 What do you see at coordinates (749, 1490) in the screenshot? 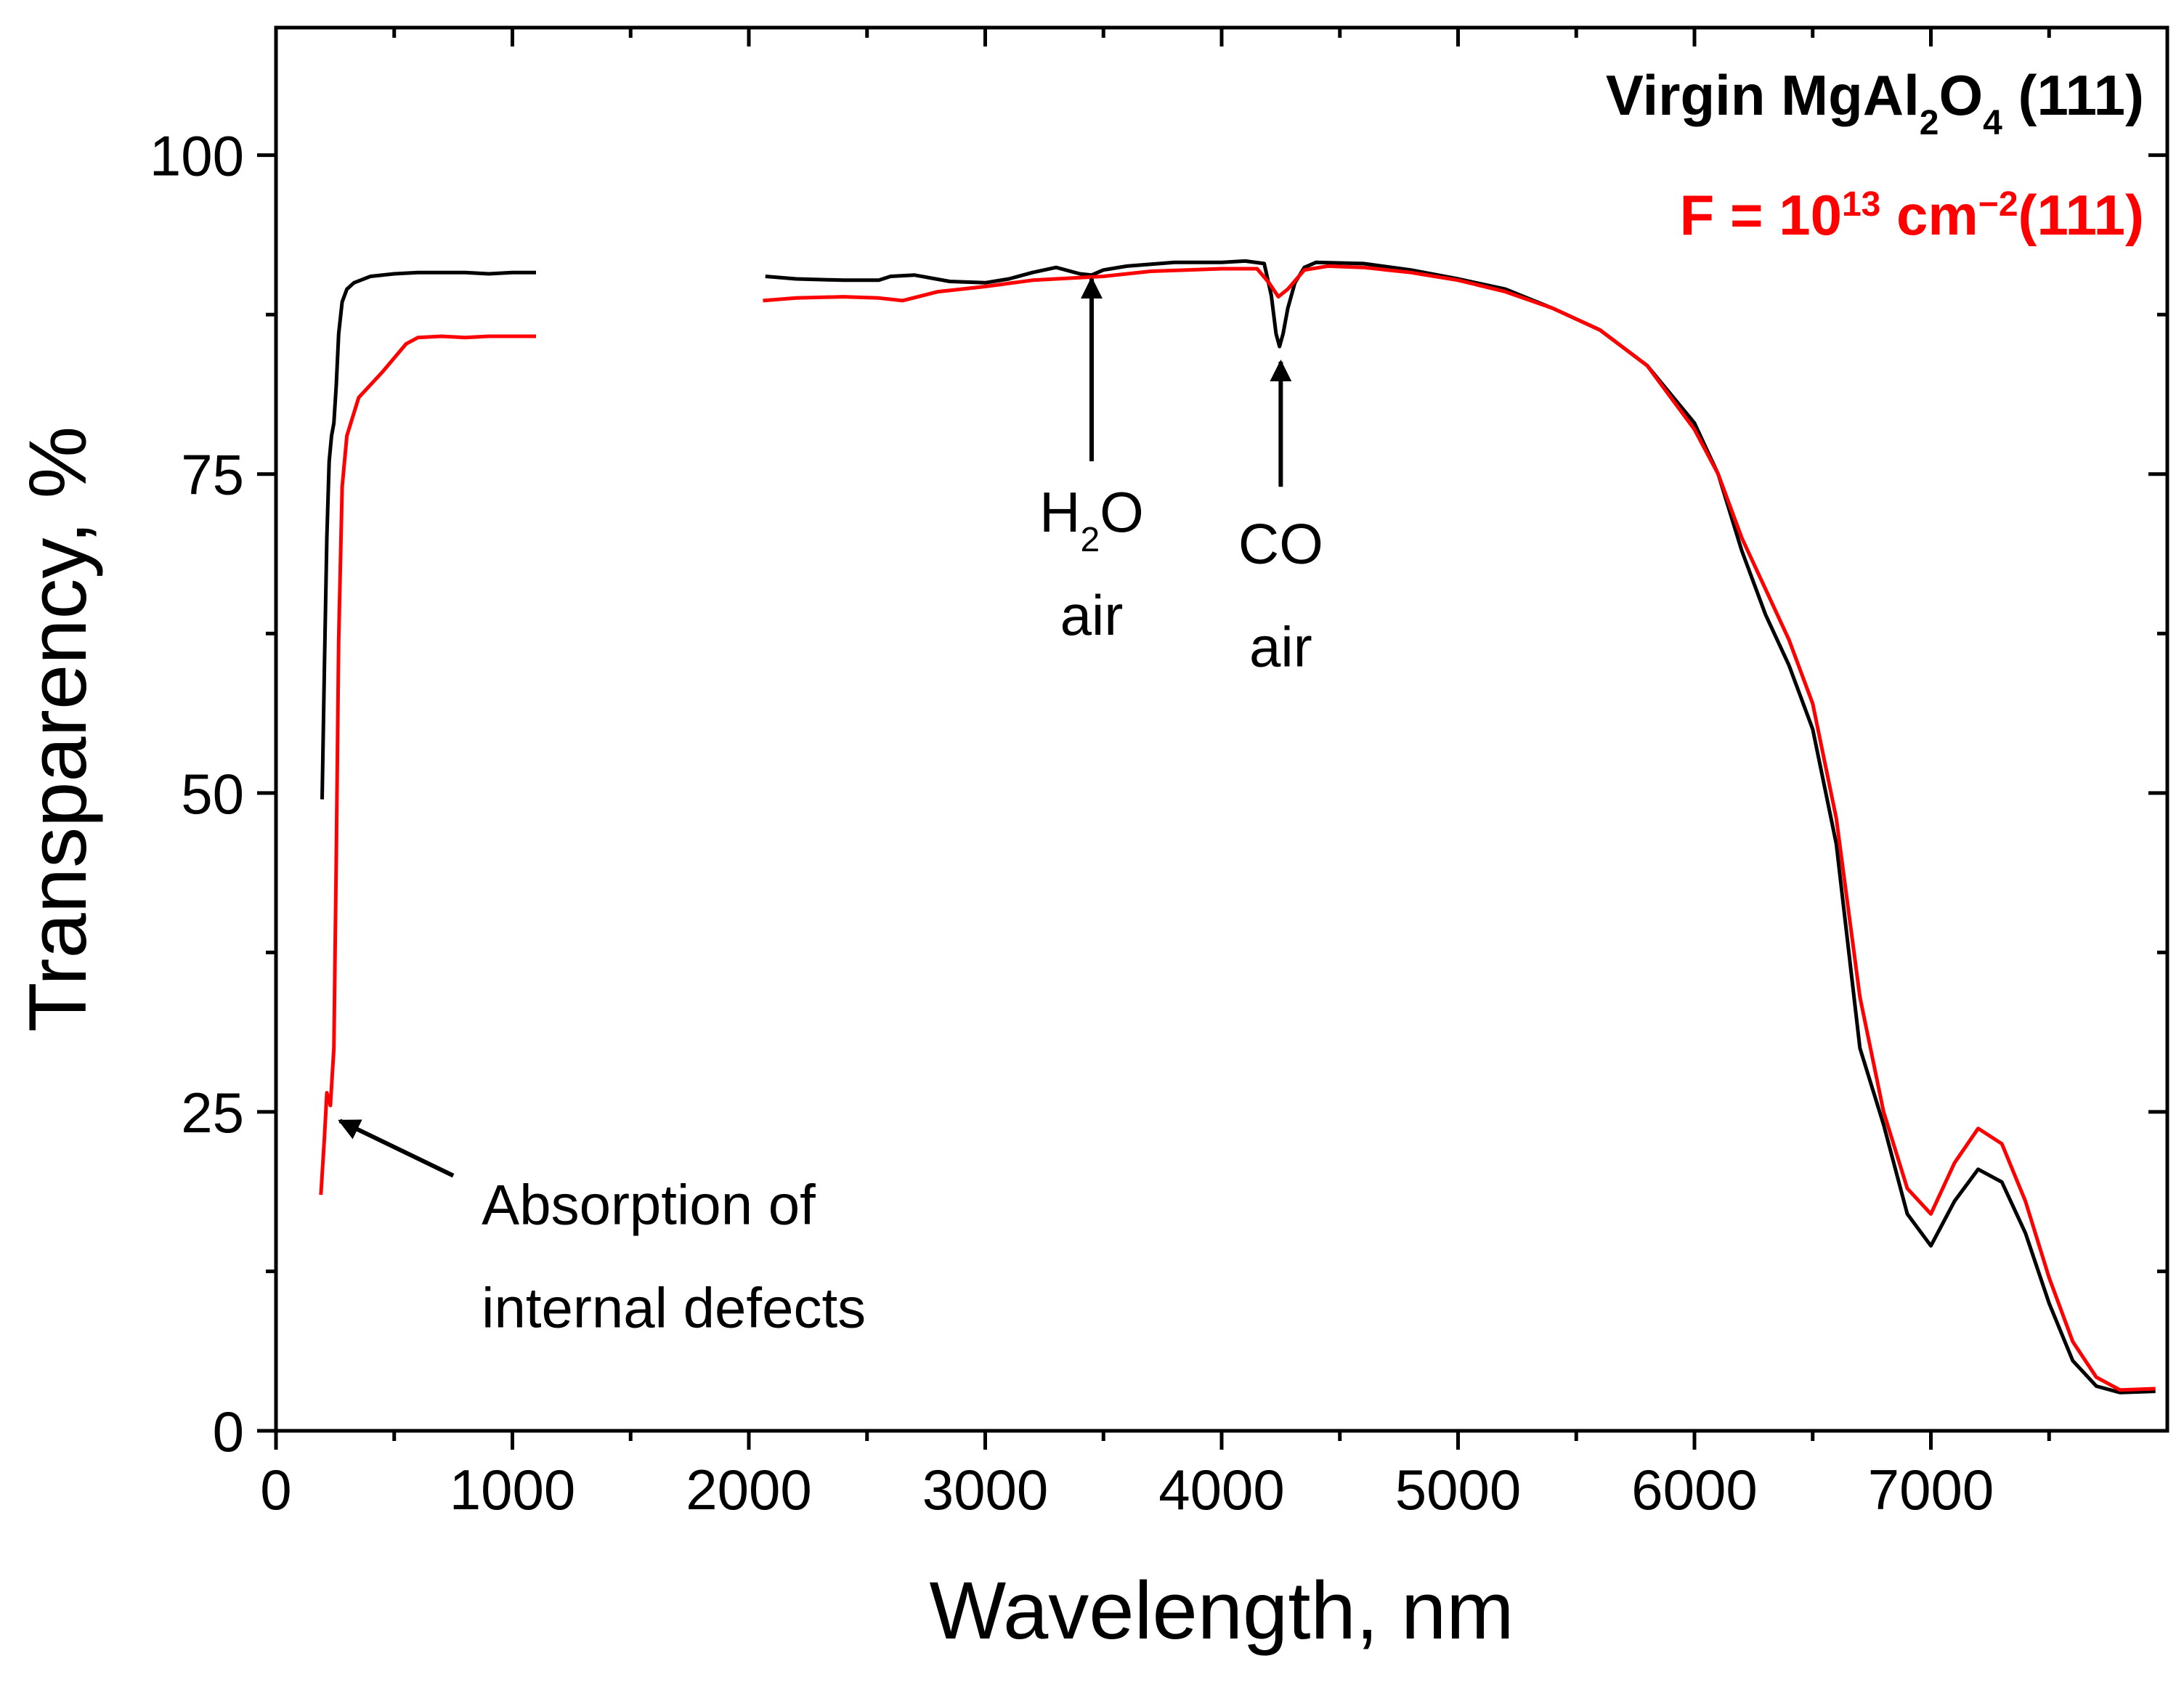
I see `x-tick-label: 2000` at bounding box center [749, 1490].